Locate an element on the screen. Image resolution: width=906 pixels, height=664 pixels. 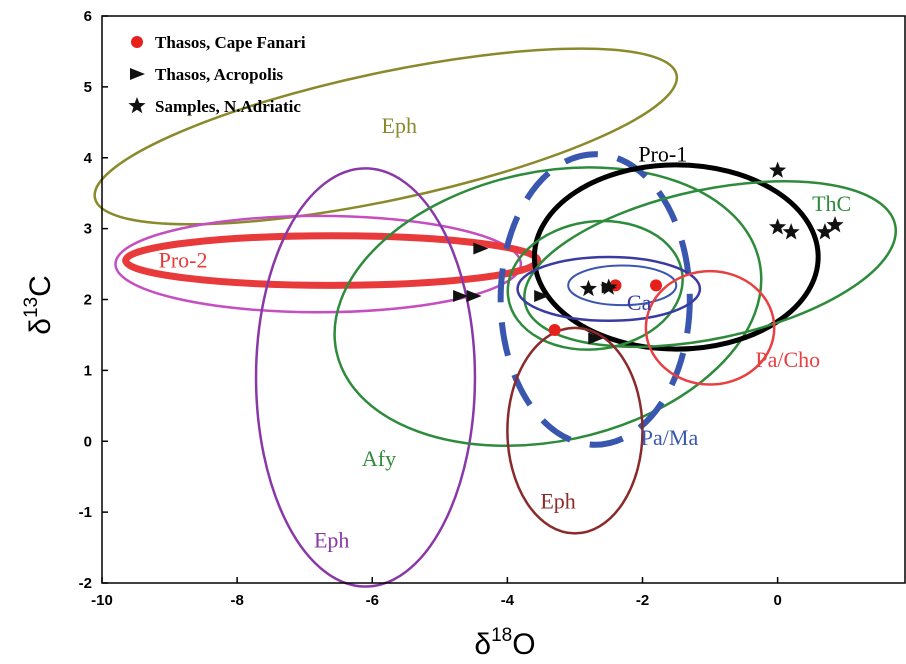
x-axis-title-sup: 18 is located at coordinates (501, 635).